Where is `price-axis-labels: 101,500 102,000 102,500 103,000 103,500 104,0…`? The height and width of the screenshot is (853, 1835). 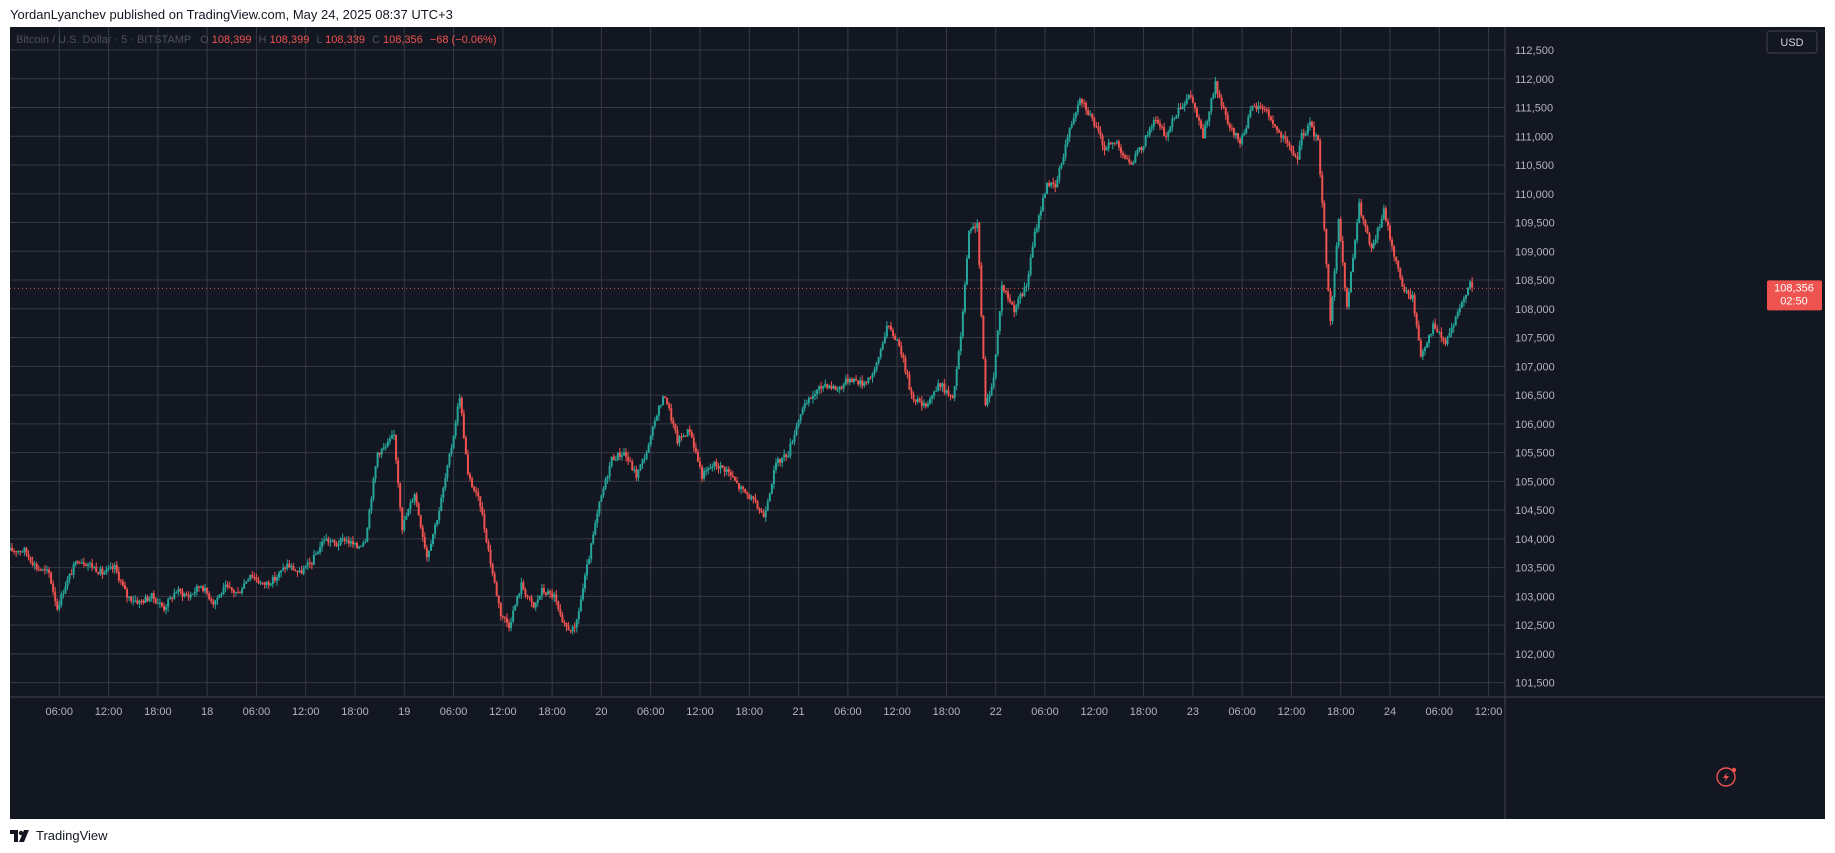
price-axis-labels: 101,500 102,000 102,500 103,000 103,500 104,0… is located at coordinates (1535, 367).